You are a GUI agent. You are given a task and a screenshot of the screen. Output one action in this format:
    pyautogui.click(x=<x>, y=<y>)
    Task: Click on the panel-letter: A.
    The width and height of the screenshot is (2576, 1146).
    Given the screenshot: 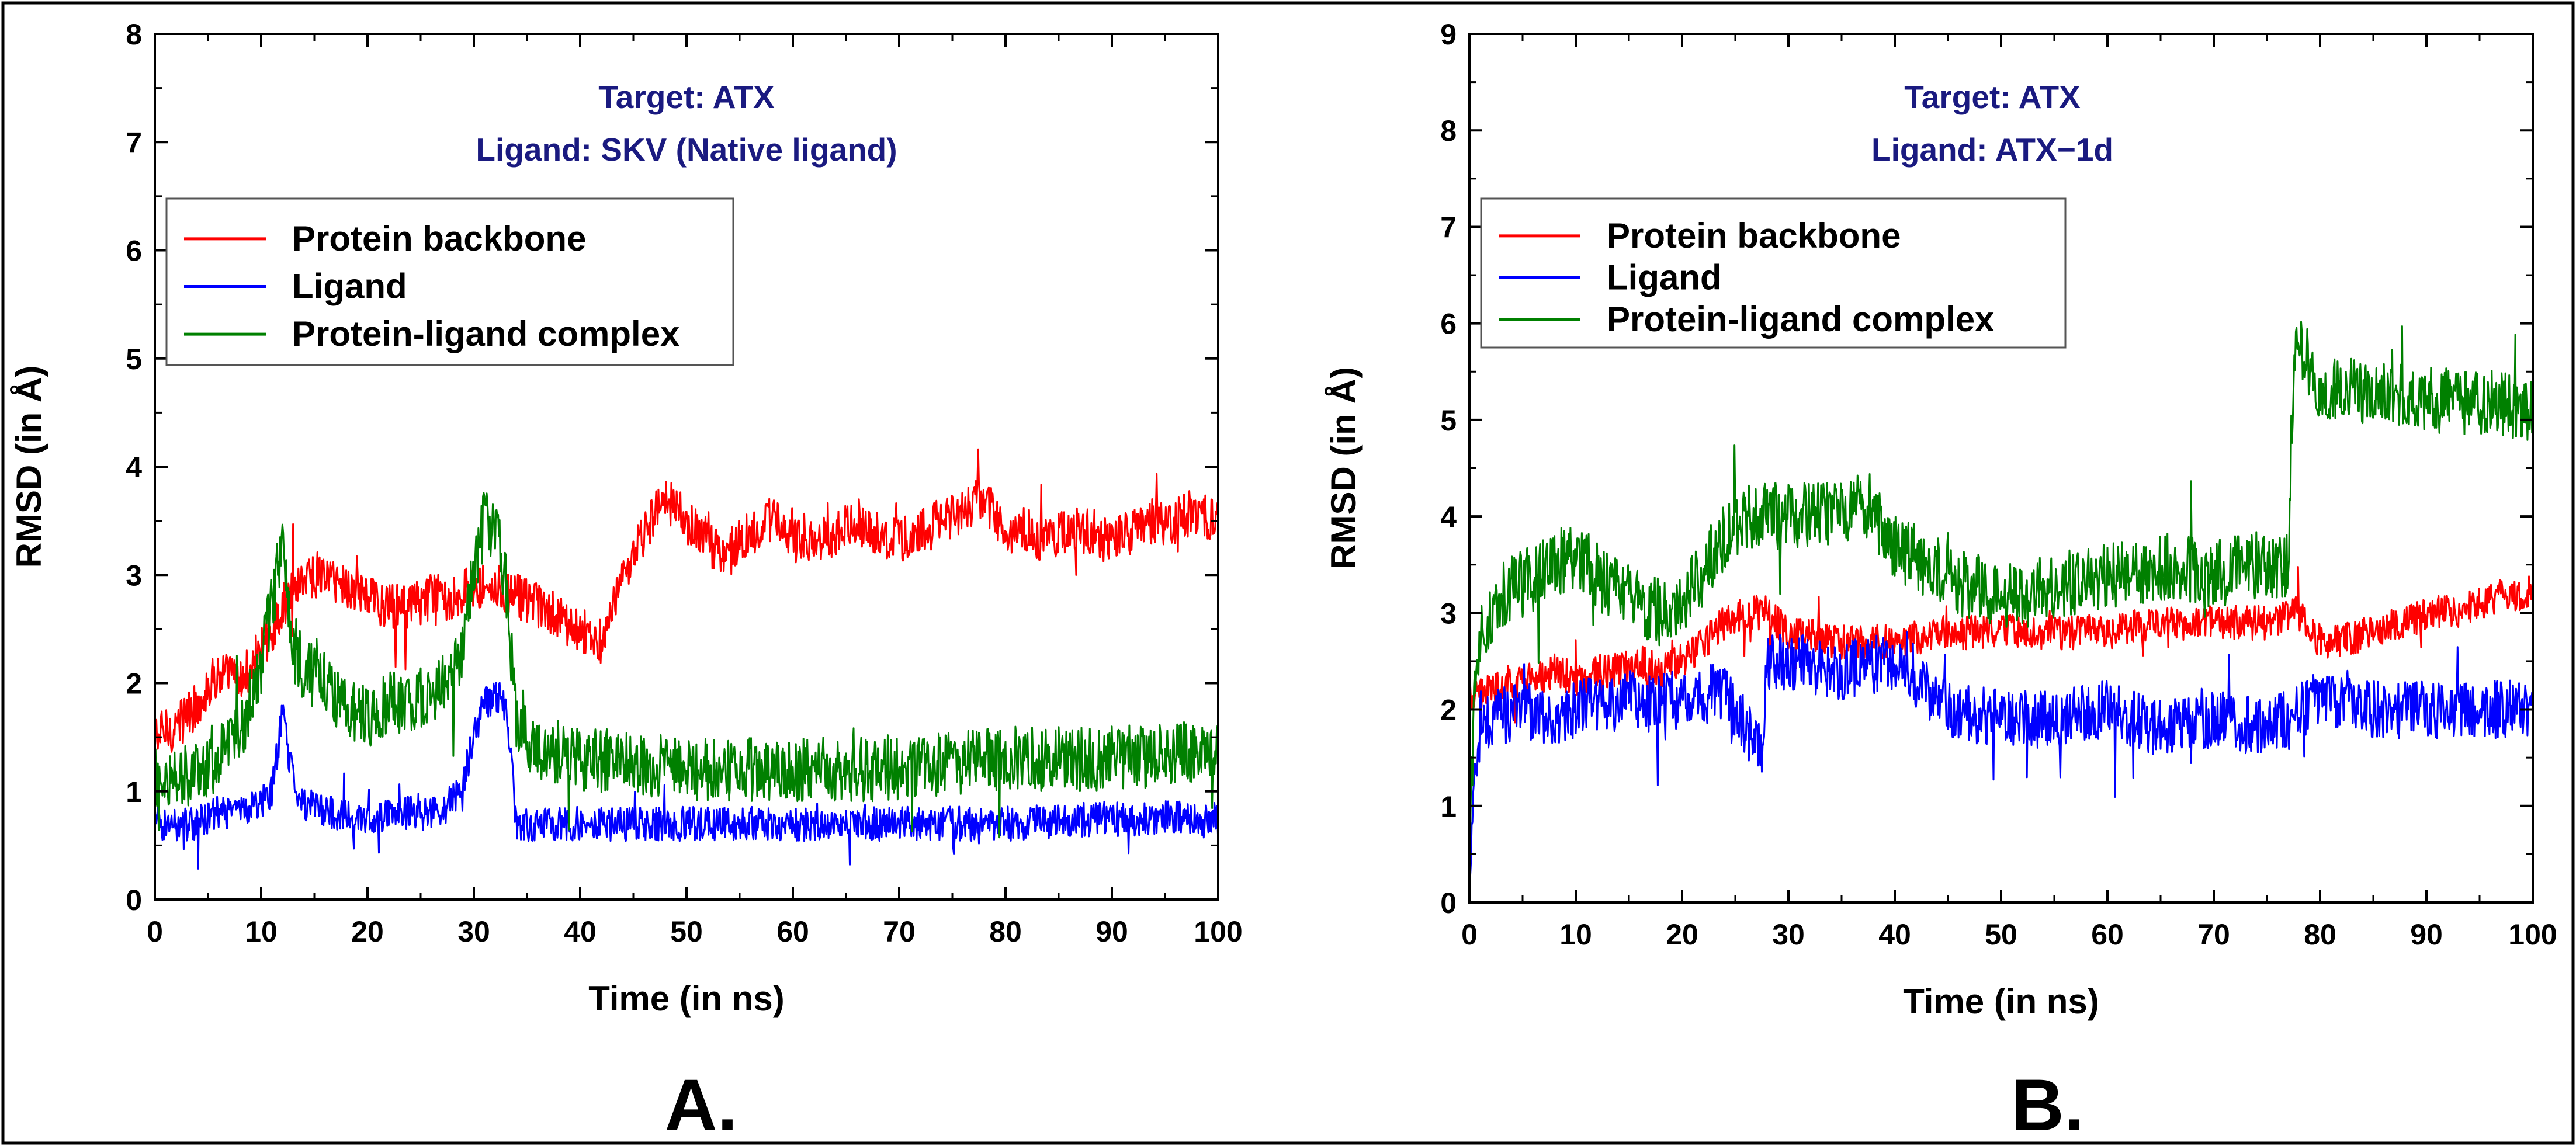 What is the action you would take?
    pyautogui.click(x=701, y=1106)
    